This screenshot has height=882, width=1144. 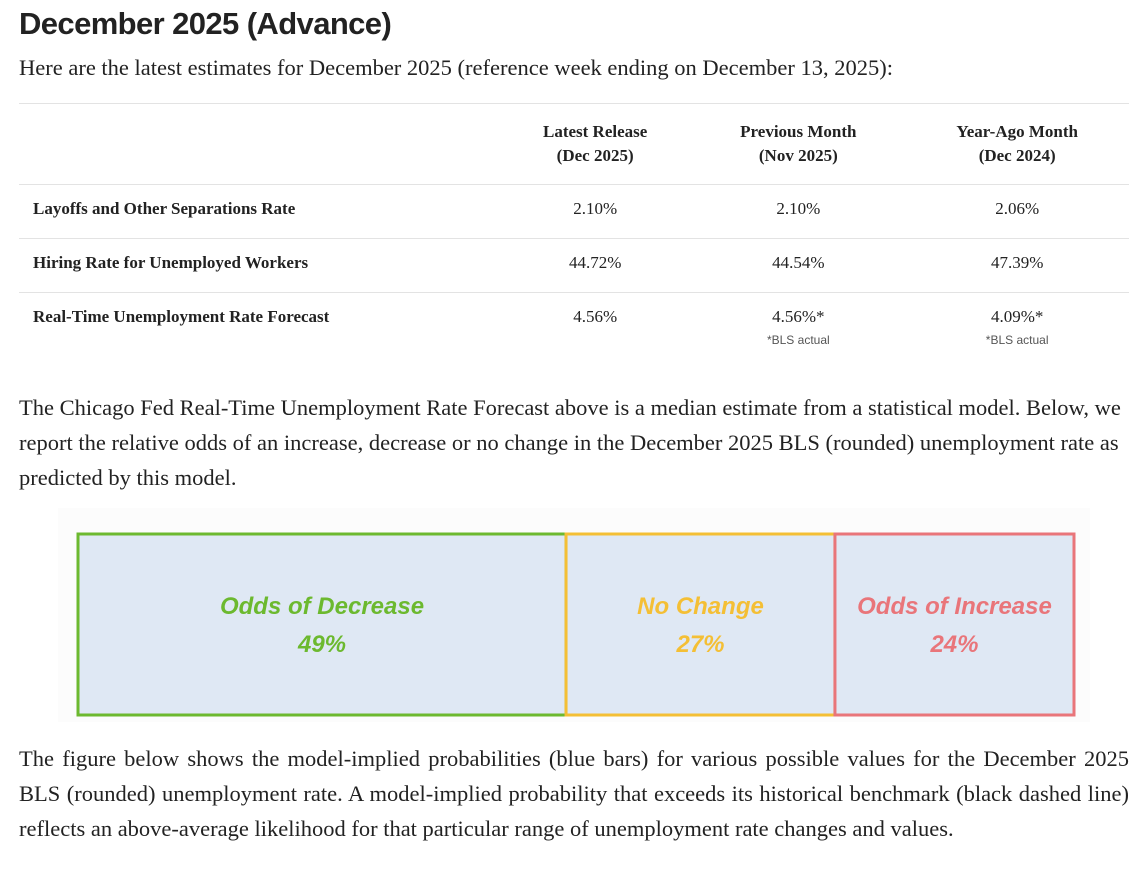 What do you see at coordinates (1017, 262) in the screenshot?
I see `cell-value: 47.39%` at bounding box center [1017, 262].